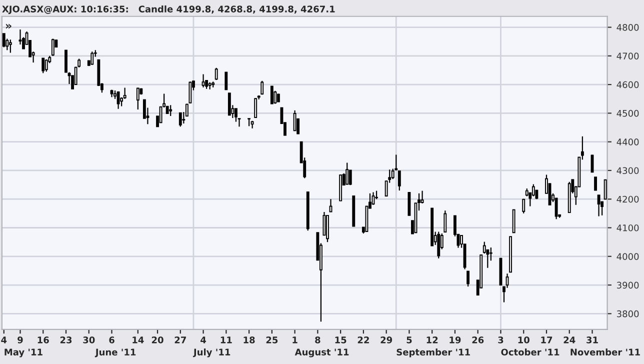 The width and height of the screenshot is (644, 364). I want to click on x-tick-label: 27, so click(180, 340).